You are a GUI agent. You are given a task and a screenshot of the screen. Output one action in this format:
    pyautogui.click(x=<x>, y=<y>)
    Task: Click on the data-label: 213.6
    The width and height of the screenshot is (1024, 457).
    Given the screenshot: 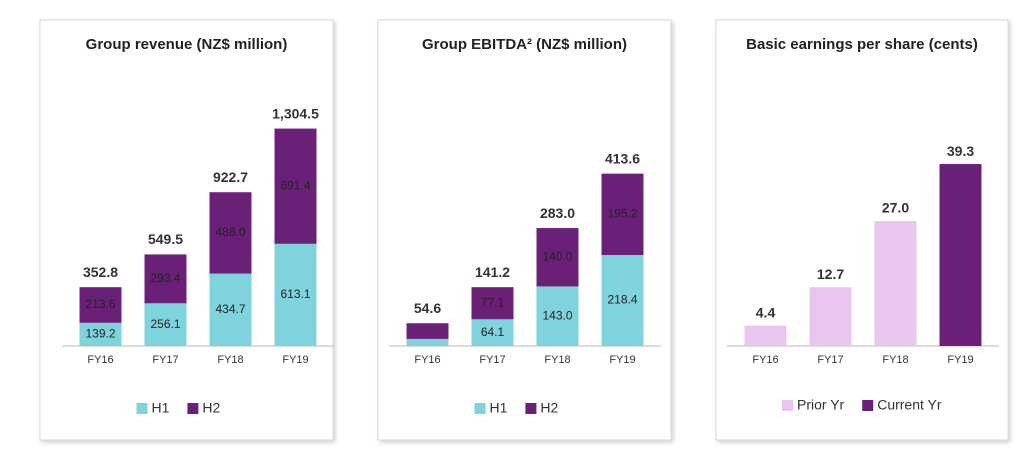 What is the action you would take?
    pyautogui.click(x=100, y=304)
    